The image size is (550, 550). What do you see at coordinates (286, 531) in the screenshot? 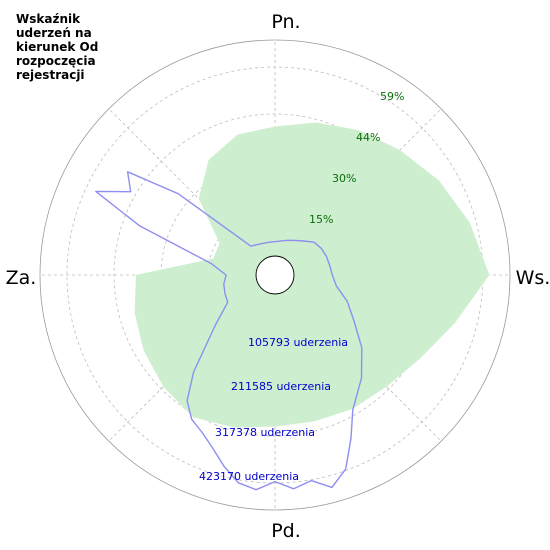
I see `direction-label-south: Pd.` at bounding box center [286, 531].